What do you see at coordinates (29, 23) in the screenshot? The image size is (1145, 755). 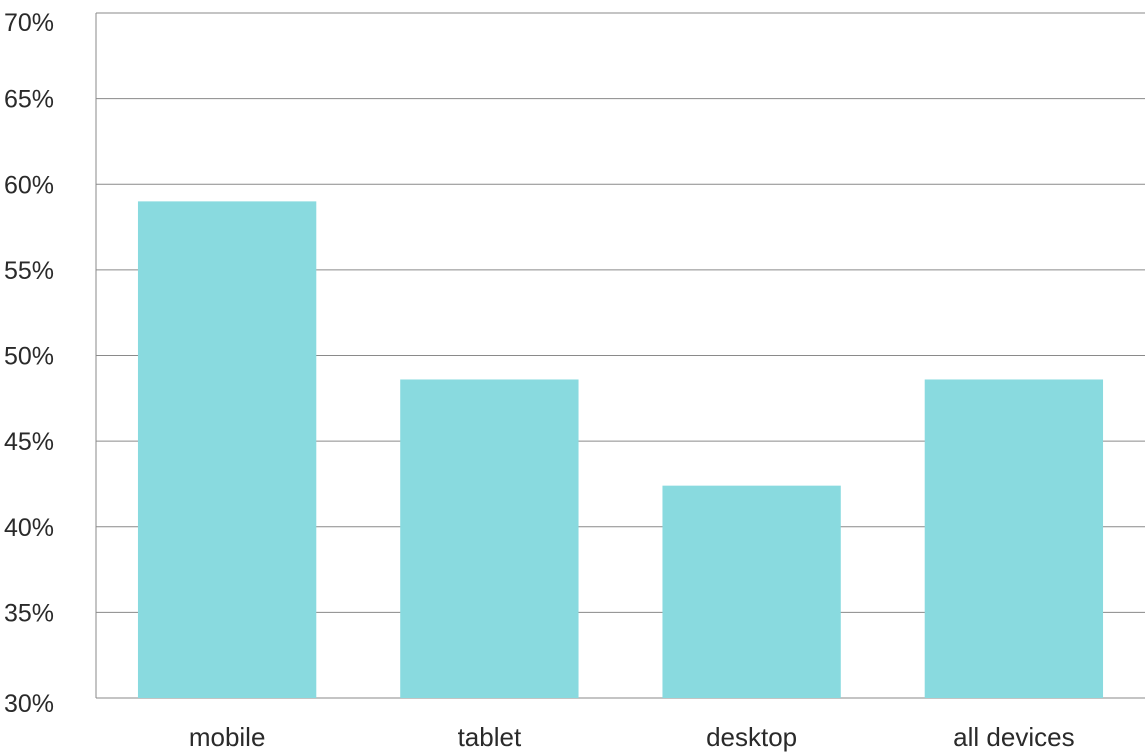 I see `y-tick-label: 70%` at bounding box center [29, 23].